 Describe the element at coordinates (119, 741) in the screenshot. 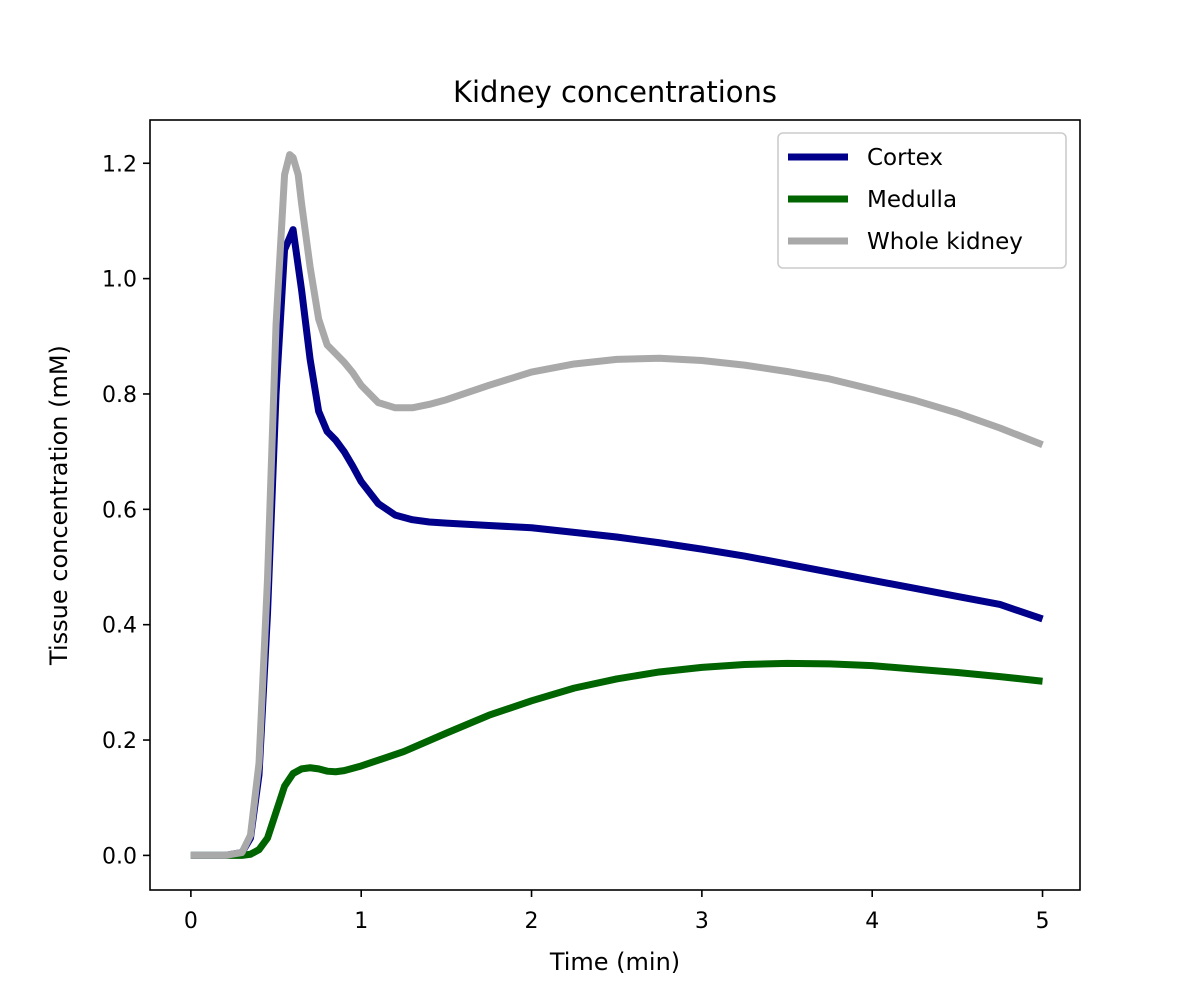

I see `y-tick-label: 0.2` at that location.